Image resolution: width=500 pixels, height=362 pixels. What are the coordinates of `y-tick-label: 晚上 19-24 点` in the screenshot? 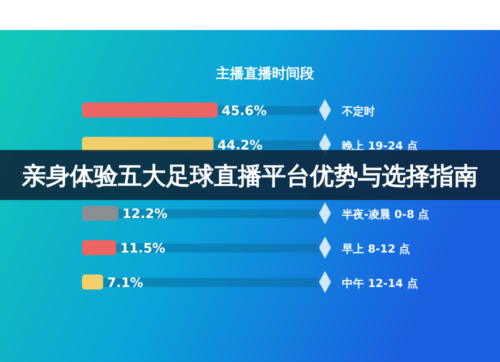 It's located at (380, 145).